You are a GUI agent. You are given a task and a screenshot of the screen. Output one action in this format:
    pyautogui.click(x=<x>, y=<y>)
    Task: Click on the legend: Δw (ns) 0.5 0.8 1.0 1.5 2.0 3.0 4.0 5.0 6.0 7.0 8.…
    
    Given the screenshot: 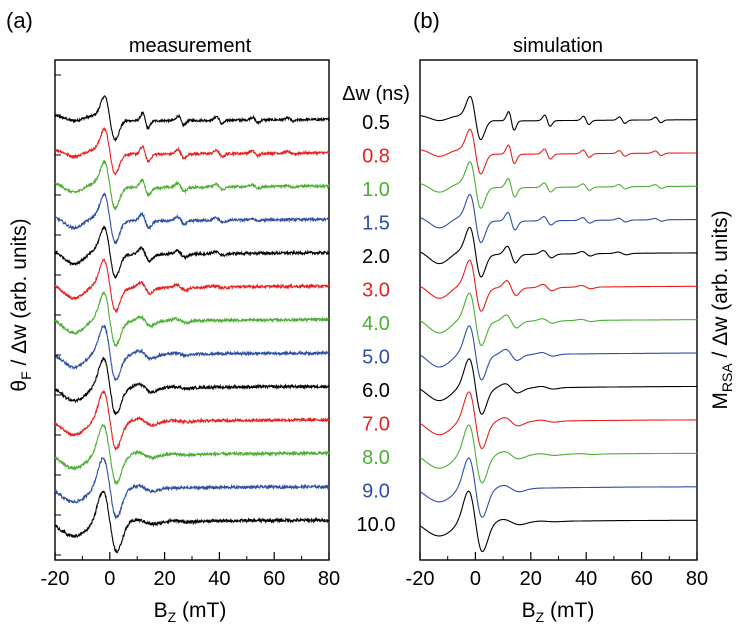 What is the action you would take?
    pyautogui.click(x=376, y=309)
    